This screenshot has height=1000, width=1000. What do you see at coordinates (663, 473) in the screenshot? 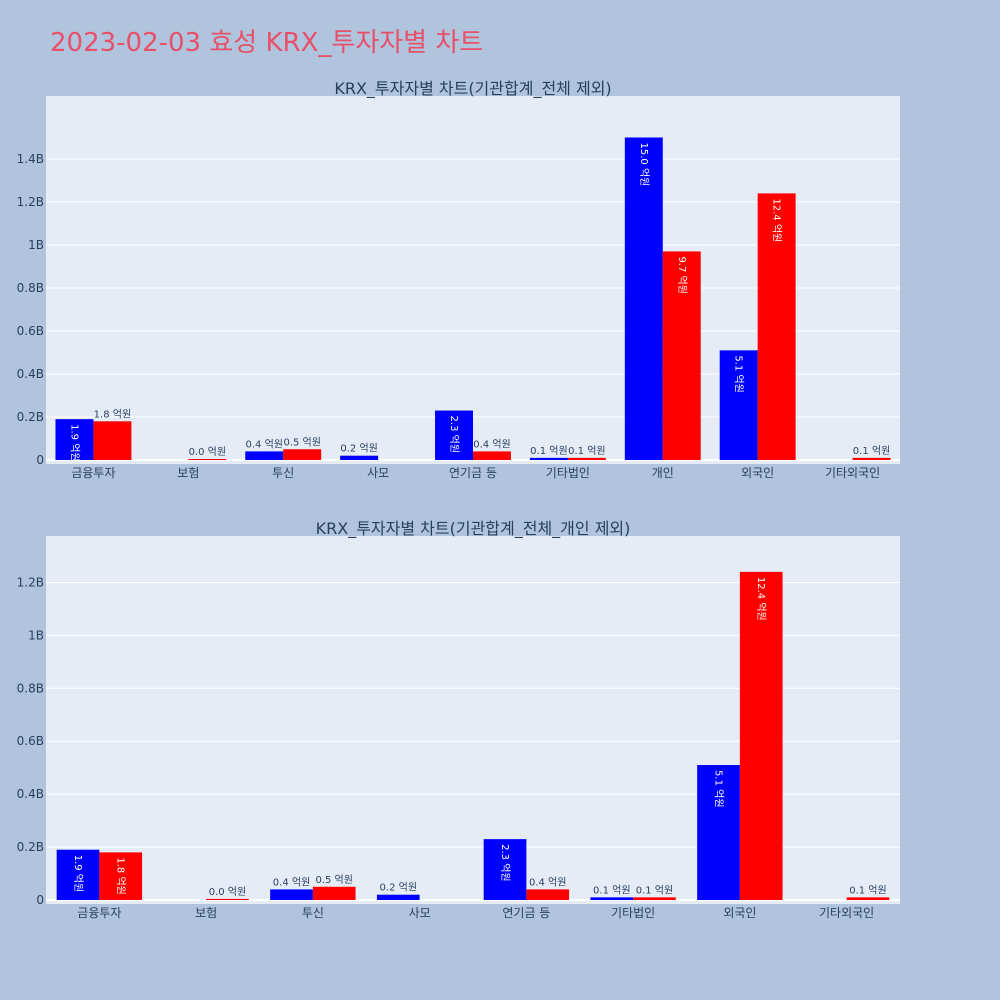
I see `x-tick-label: 개인` at bounding box center [663, 473].